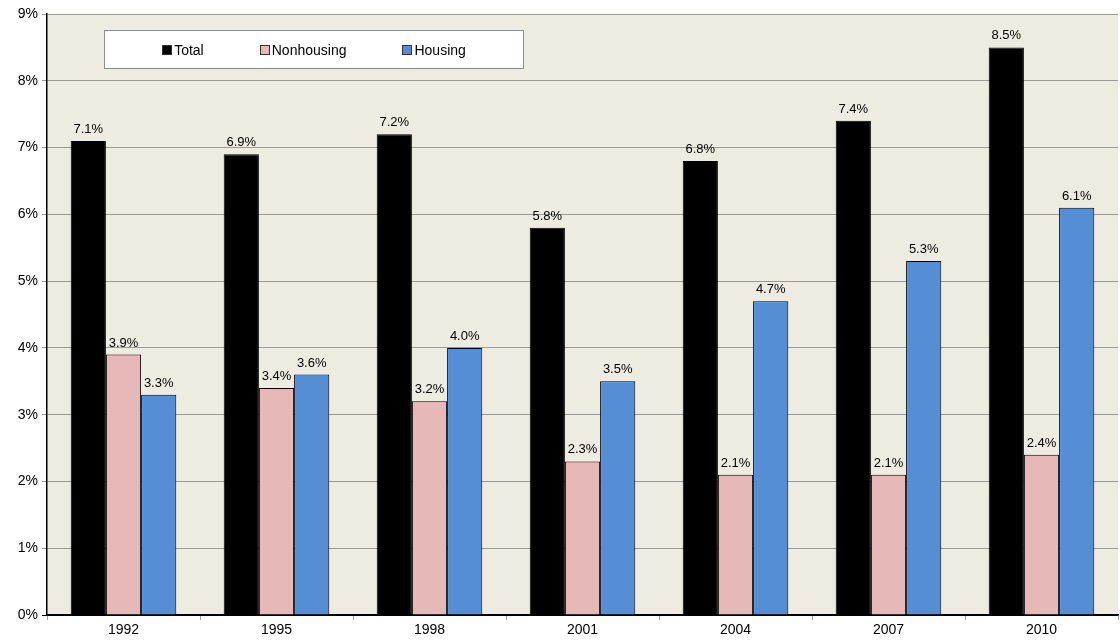  I want to click on data-label: 6.8%, so click(700, 148).